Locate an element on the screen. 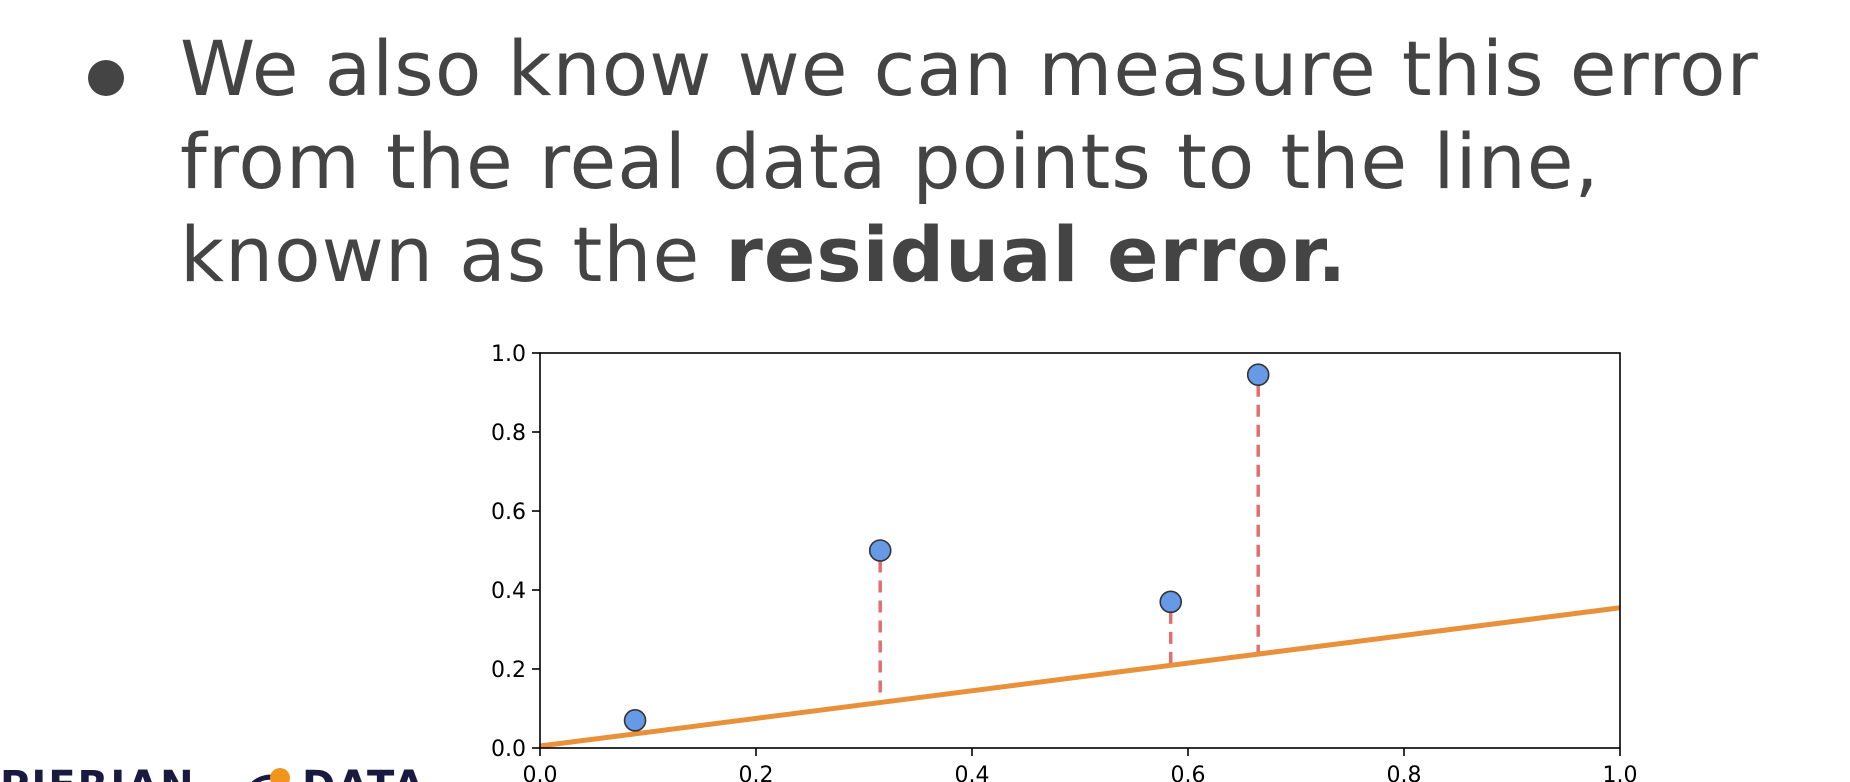 Image resolution: width=1850 pixels, height=782 pixels. x-tick-label: 0.2 is located at coordinates (756, 772).